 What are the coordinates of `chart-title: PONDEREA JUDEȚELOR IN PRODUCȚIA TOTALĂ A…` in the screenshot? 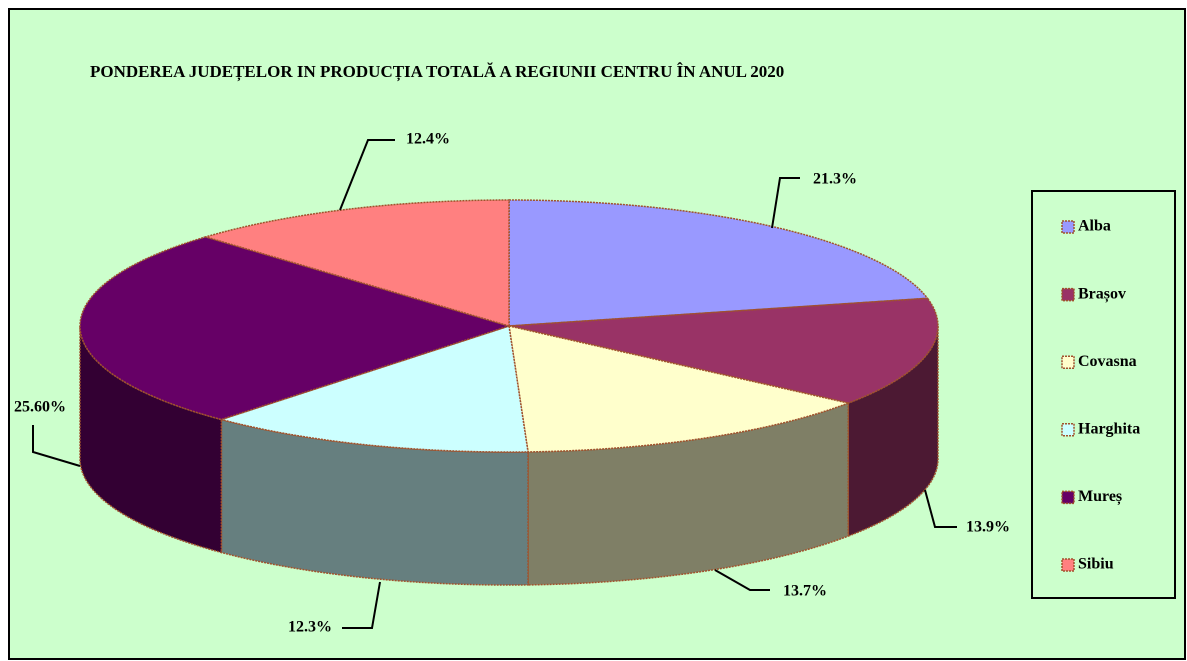 It's located at (437, 72).